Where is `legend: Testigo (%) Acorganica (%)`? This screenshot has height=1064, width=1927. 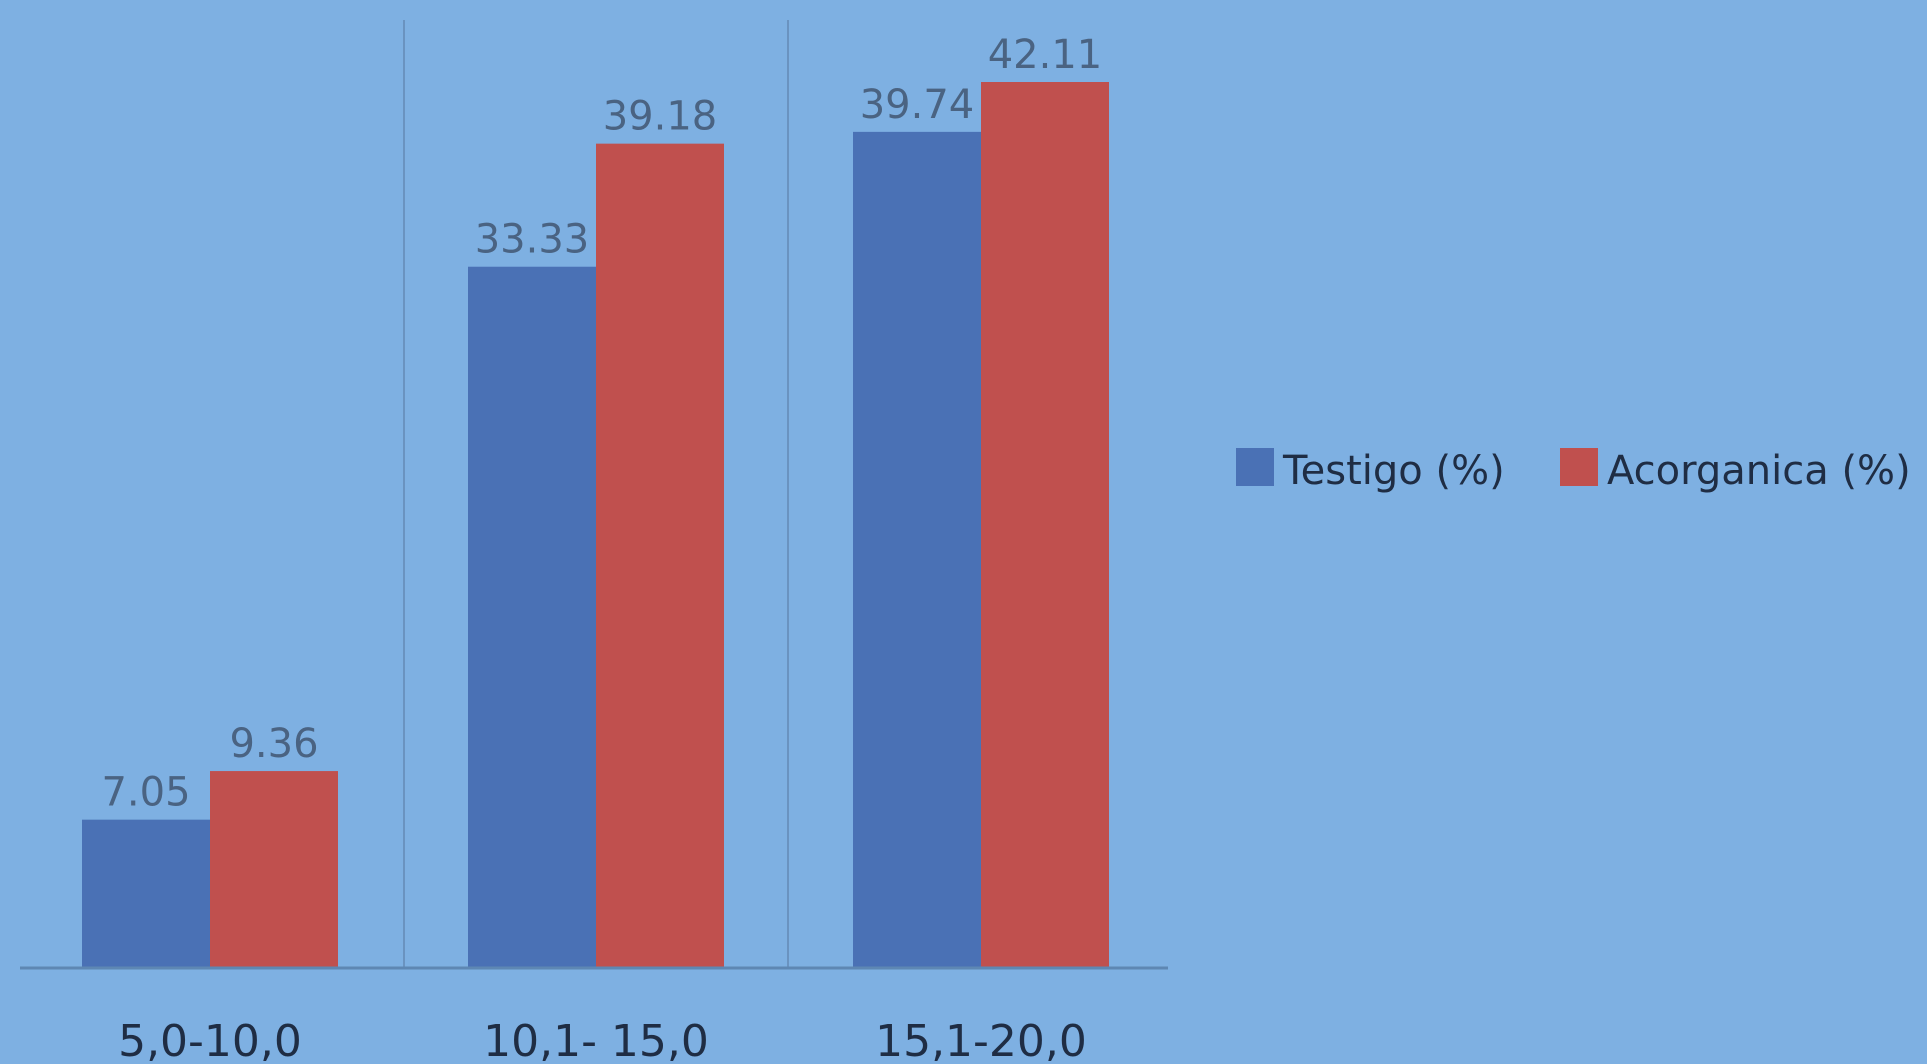 legend: Testigo (%) Acorganica (%) is located at coordinates (1573, 471).